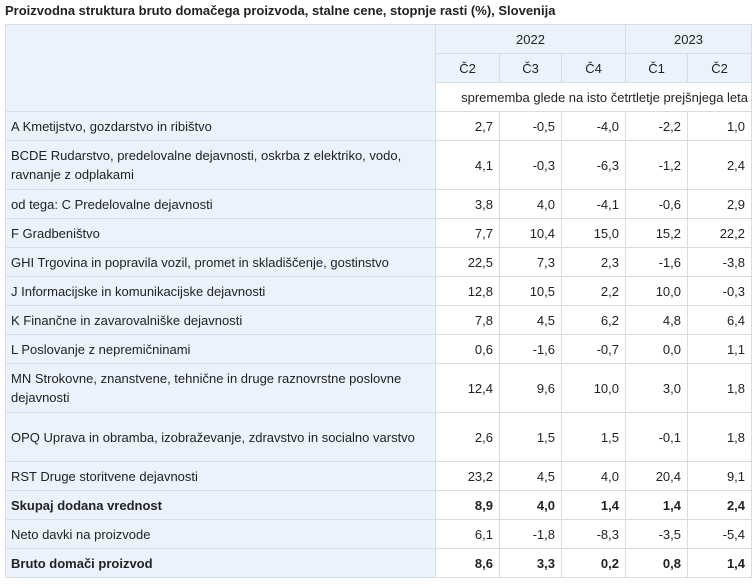 The image size is (753, 588). What do you see at coordinates (719, 204) in the screenshot?
I see `value-cell: 2,9` at bounding box center [719, 204].